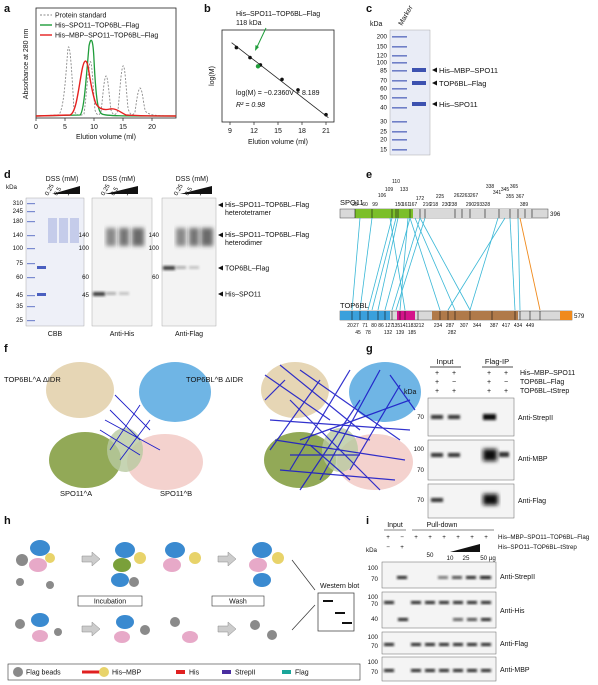  What do you see at coordinates (450, 558) in the screenshot?
I see `i-r2-v1: 10` at bounding box center [450, 558].